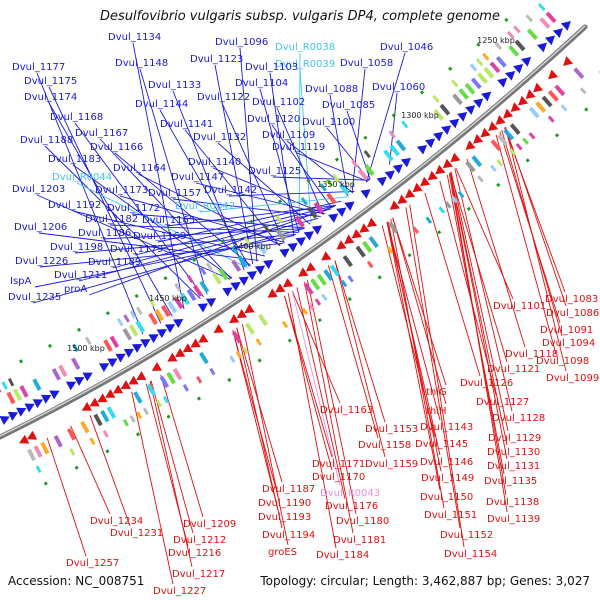  What do you see at coordinates (282, 552) in the screenshot?
I see `gene-label-reverse: groES` at bounding box center [282, 552].